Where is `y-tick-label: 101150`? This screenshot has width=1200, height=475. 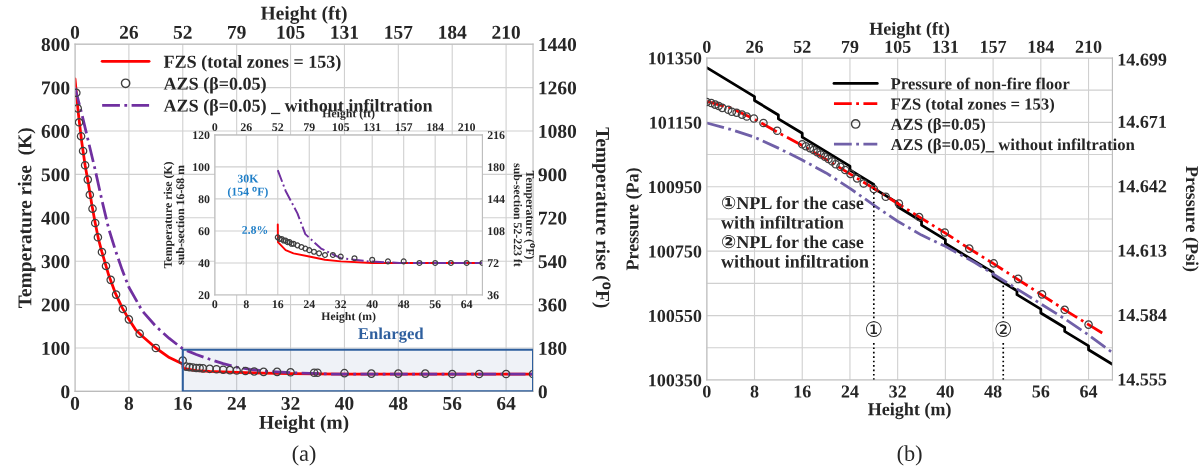 y-tick-label: 101150 is located at coordinates (676, 122).